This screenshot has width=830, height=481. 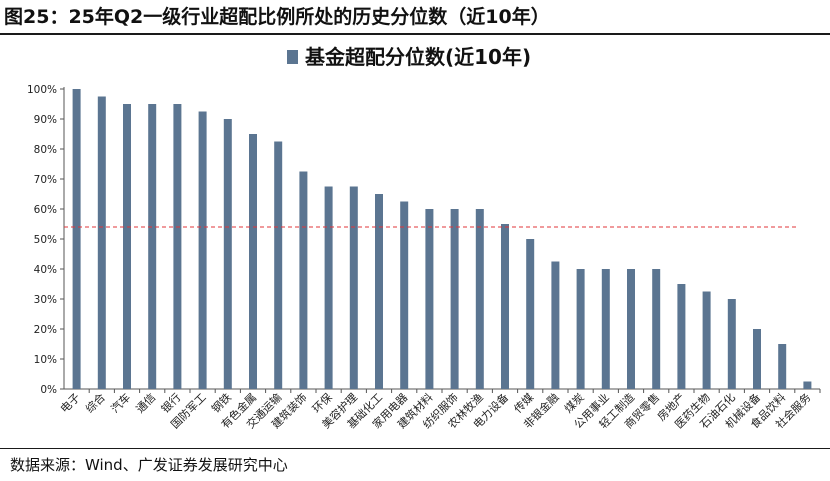 What do you see at coordinates (146, 403) in the screenshot?
I see `x-tick-label: 通信` at bounding box center [146, 403].